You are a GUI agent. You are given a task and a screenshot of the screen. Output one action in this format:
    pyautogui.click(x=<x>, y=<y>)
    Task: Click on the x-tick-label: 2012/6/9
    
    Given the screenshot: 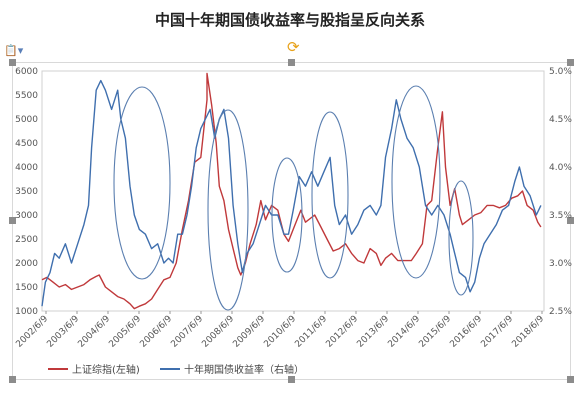 What is the action you would take?
    pyautogui.click(x=342, y=332)
    